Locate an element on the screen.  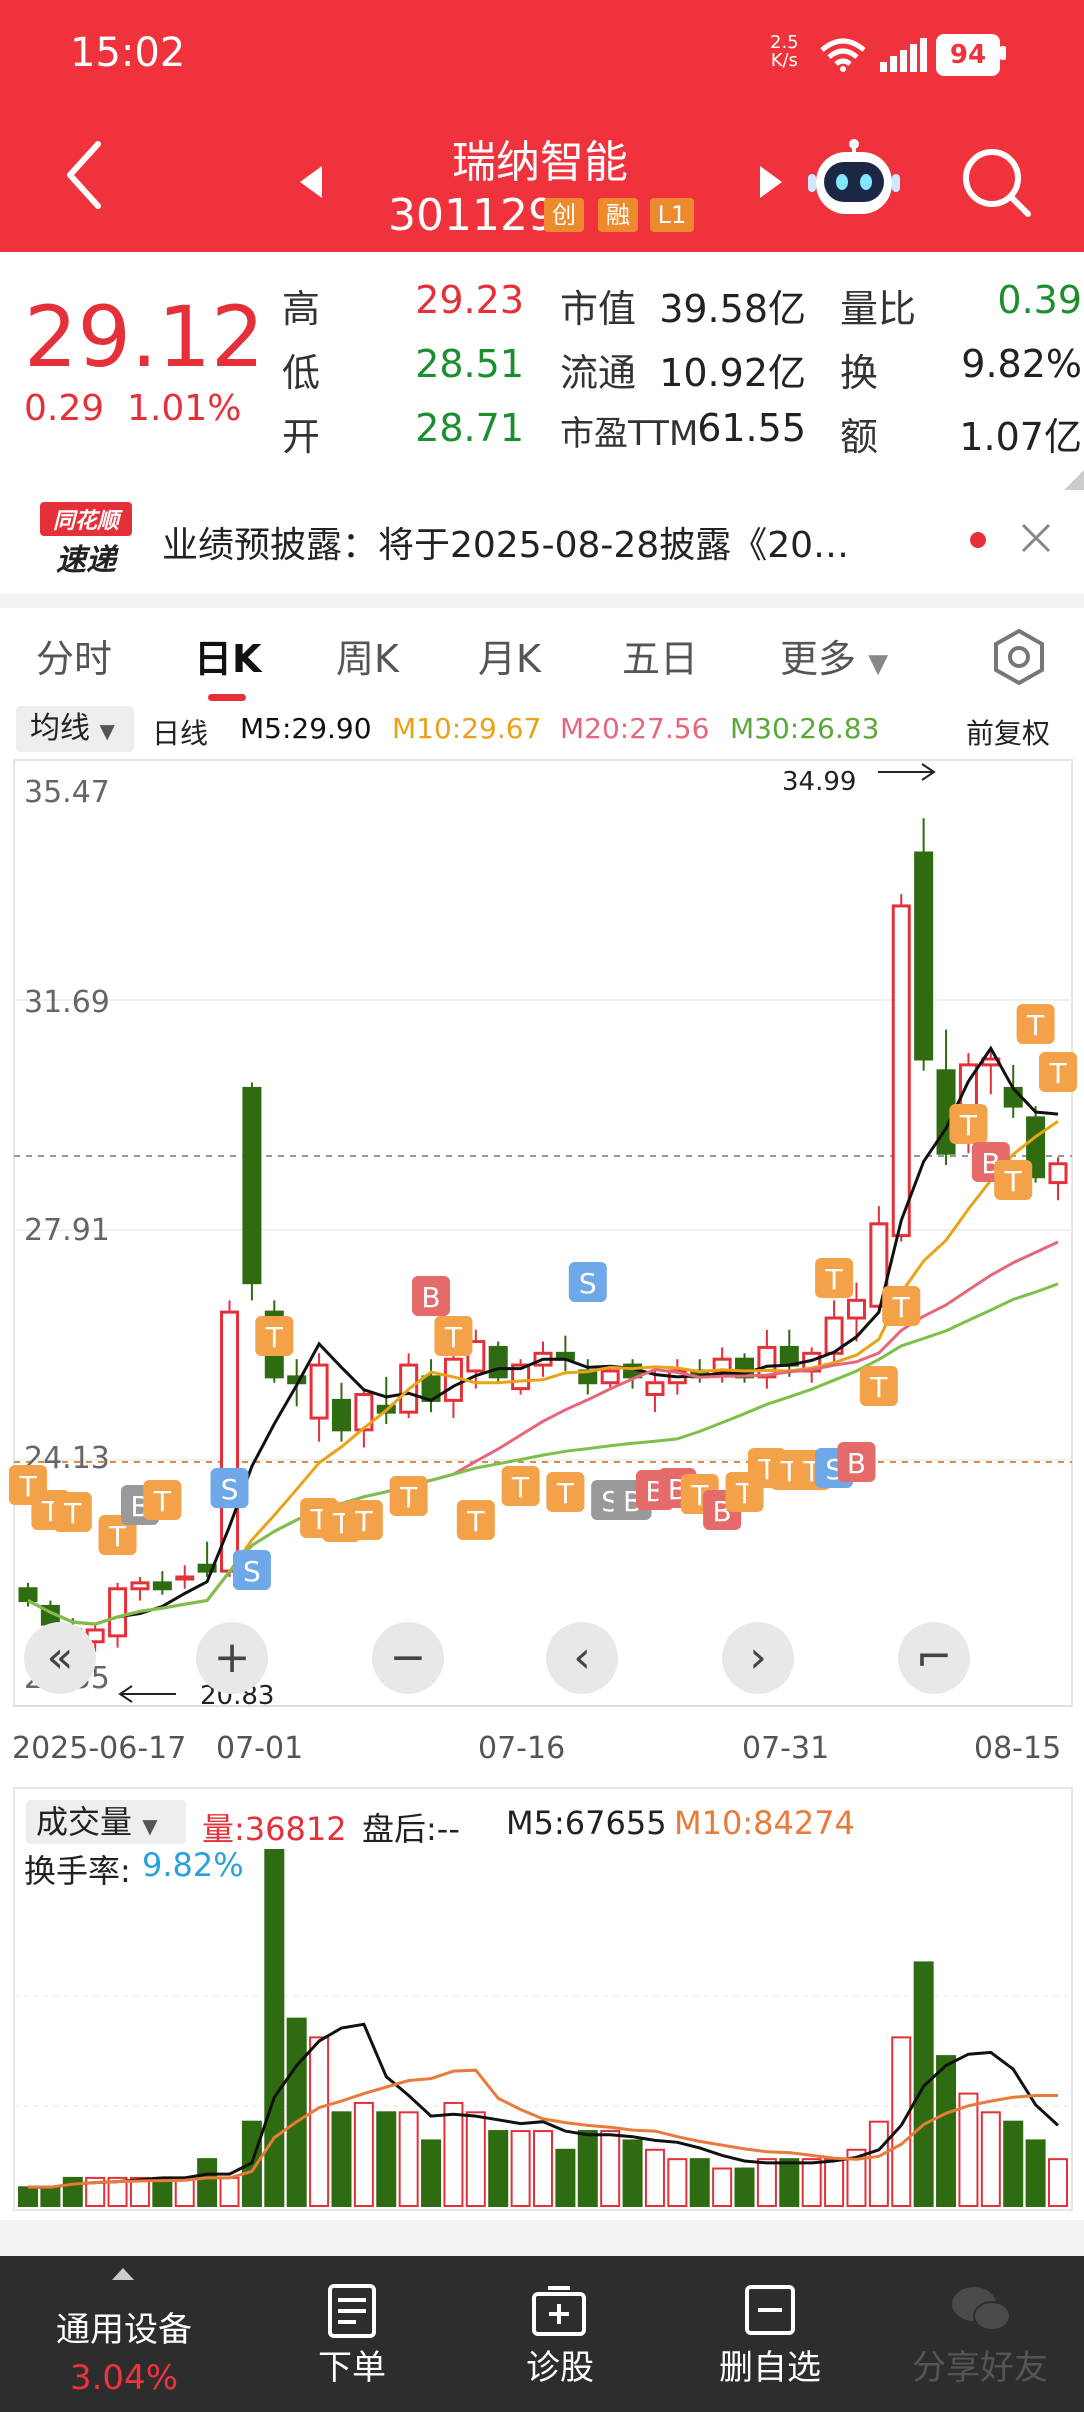
search-icon is located at coordinates (996, 182).